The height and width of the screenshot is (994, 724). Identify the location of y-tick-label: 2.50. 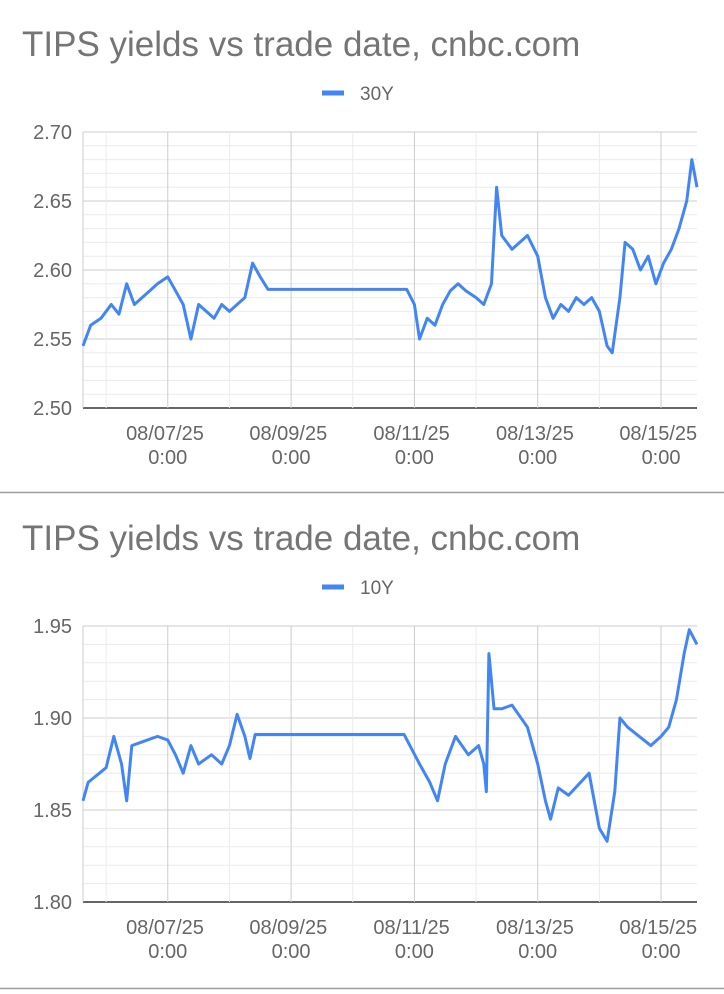
(52, 409).